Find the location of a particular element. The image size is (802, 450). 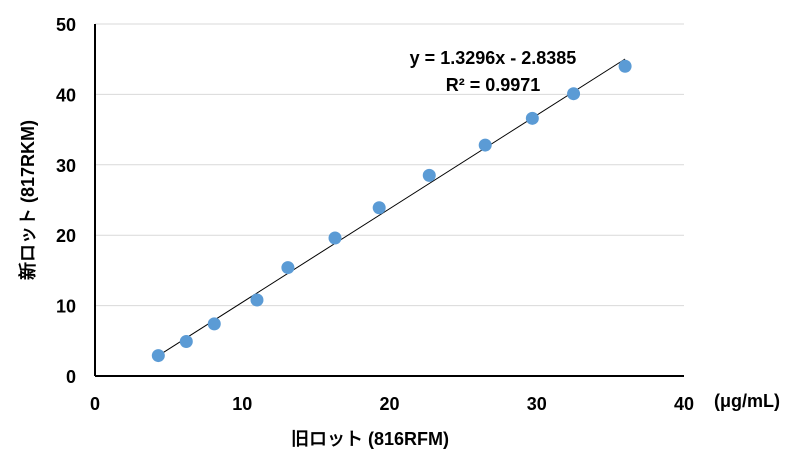

x-tick-label: 40 is located at coordinates (684, 404).